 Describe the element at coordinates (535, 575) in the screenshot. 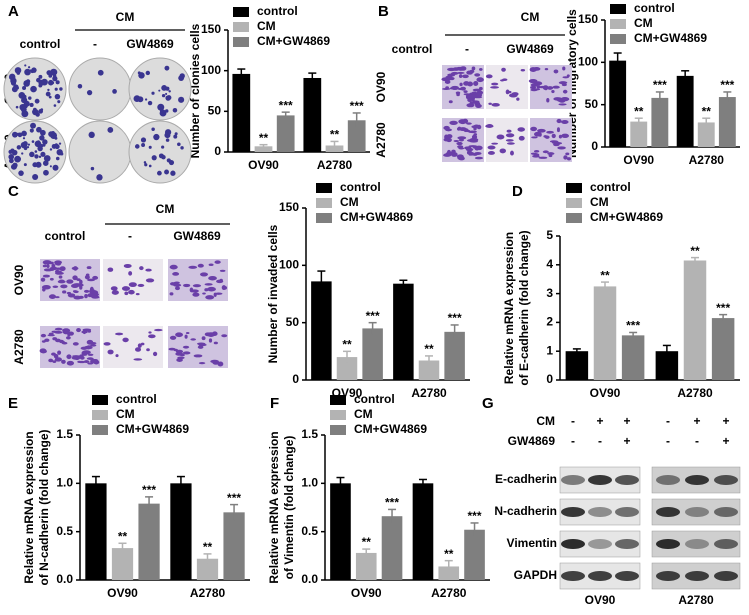

I see `band-label: GAPDH` at that location.